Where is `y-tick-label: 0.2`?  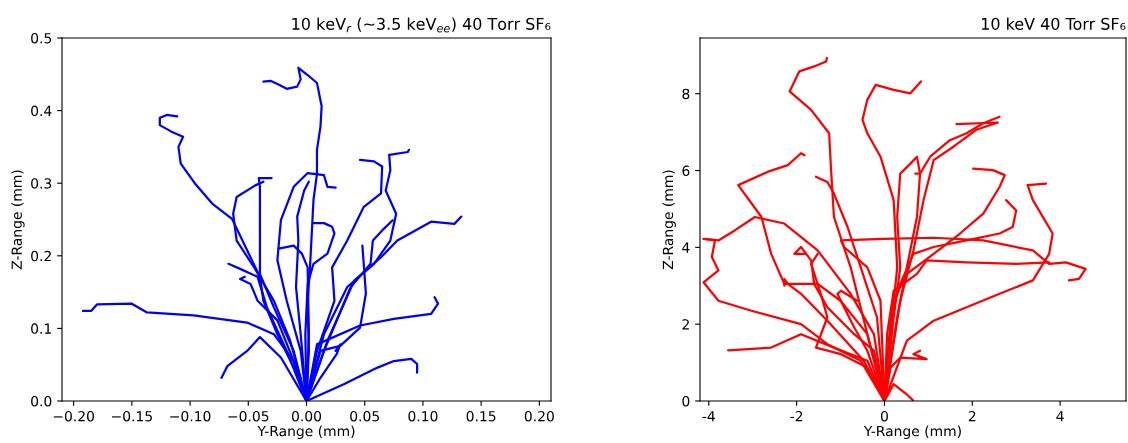 y-tick-label: 0.2 is located at coordinates (41, 256).